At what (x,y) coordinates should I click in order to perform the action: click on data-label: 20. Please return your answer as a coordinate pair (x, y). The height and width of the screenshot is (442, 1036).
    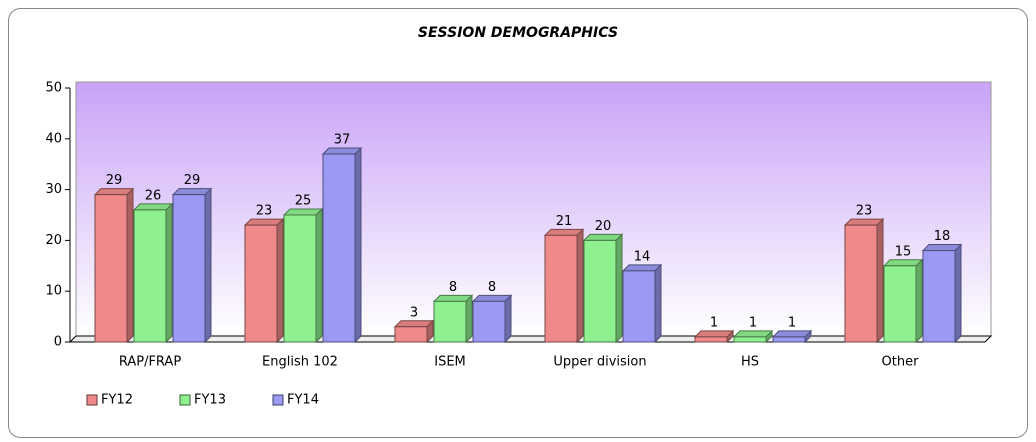
    Looking at the image, I should click on (603, 226).